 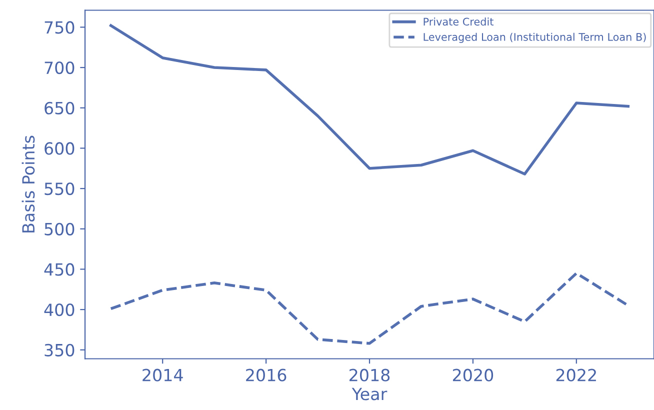 I want to click on y-tick-label: 600, so click(x=59, y=148).